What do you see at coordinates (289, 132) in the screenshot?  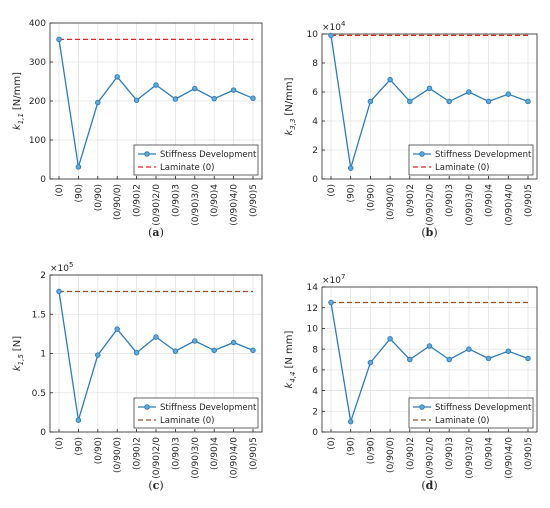 I see `y-axis-symbol: k` at bounding box center [289, 132].